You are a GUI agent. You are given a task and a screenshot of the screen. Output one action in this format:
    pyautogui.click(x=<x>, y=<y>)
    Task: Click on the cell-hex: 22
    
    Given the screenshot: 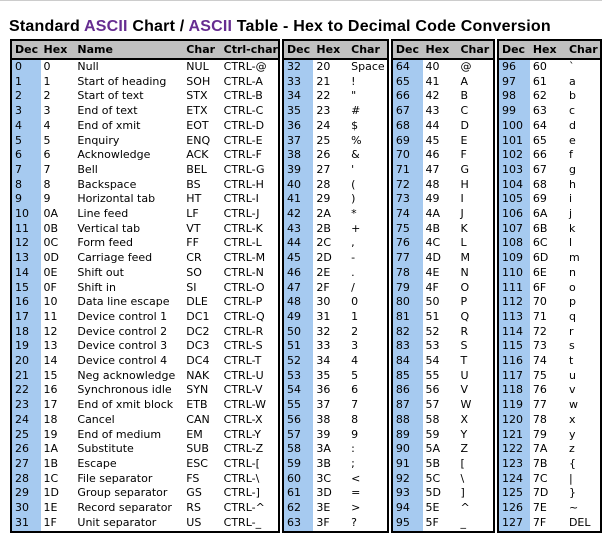 What is the action you would take?
    pyautogui.click(x=323, y=96)
    